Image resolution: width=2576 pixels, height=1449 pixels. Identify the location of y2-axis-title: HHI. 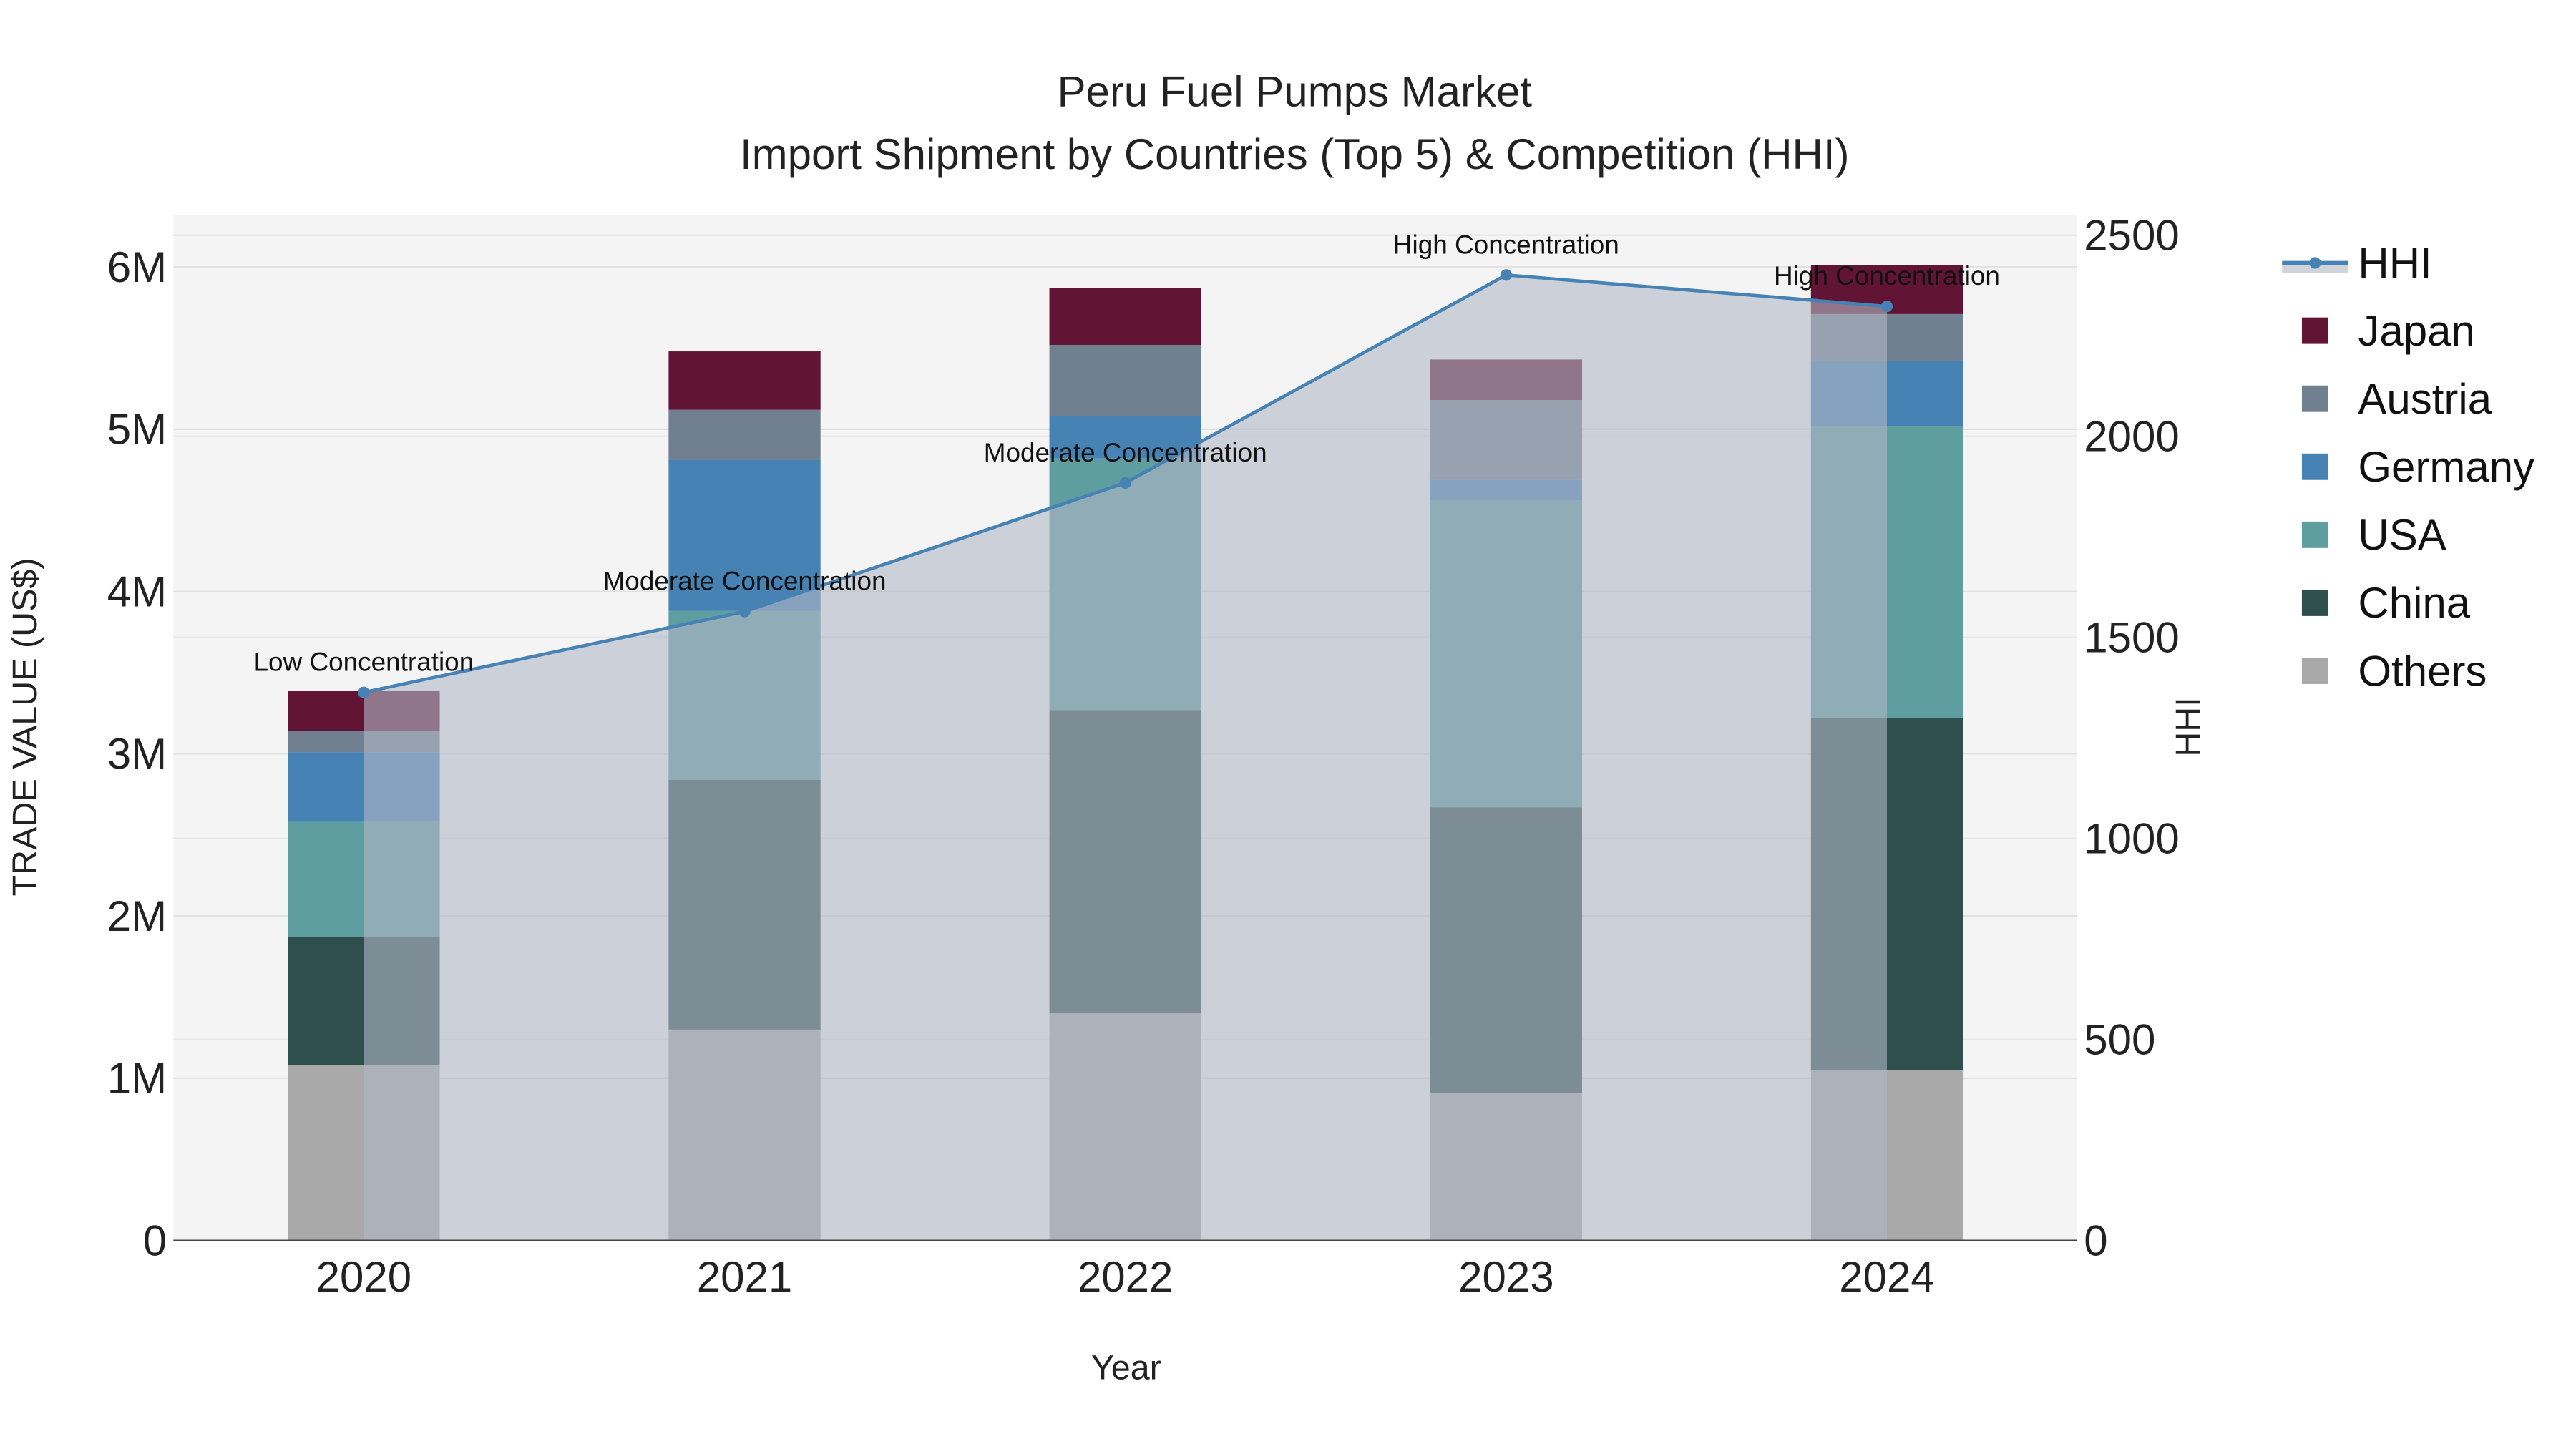
(2188, 726).